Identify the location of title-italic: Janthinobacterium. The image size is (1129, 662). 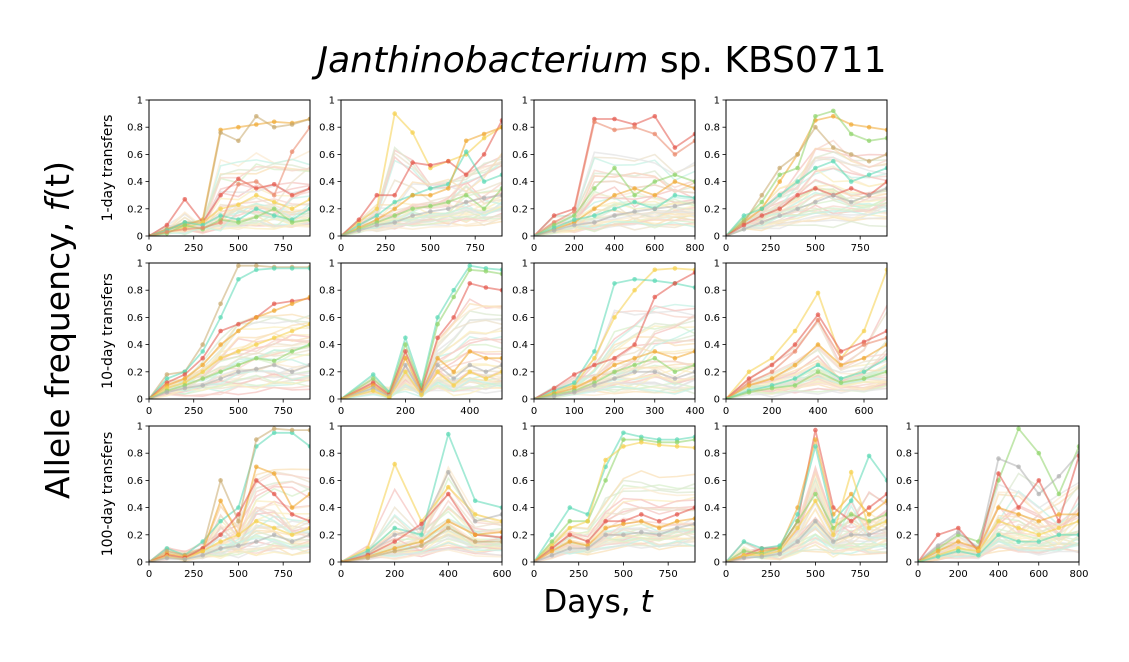
(479, 60).